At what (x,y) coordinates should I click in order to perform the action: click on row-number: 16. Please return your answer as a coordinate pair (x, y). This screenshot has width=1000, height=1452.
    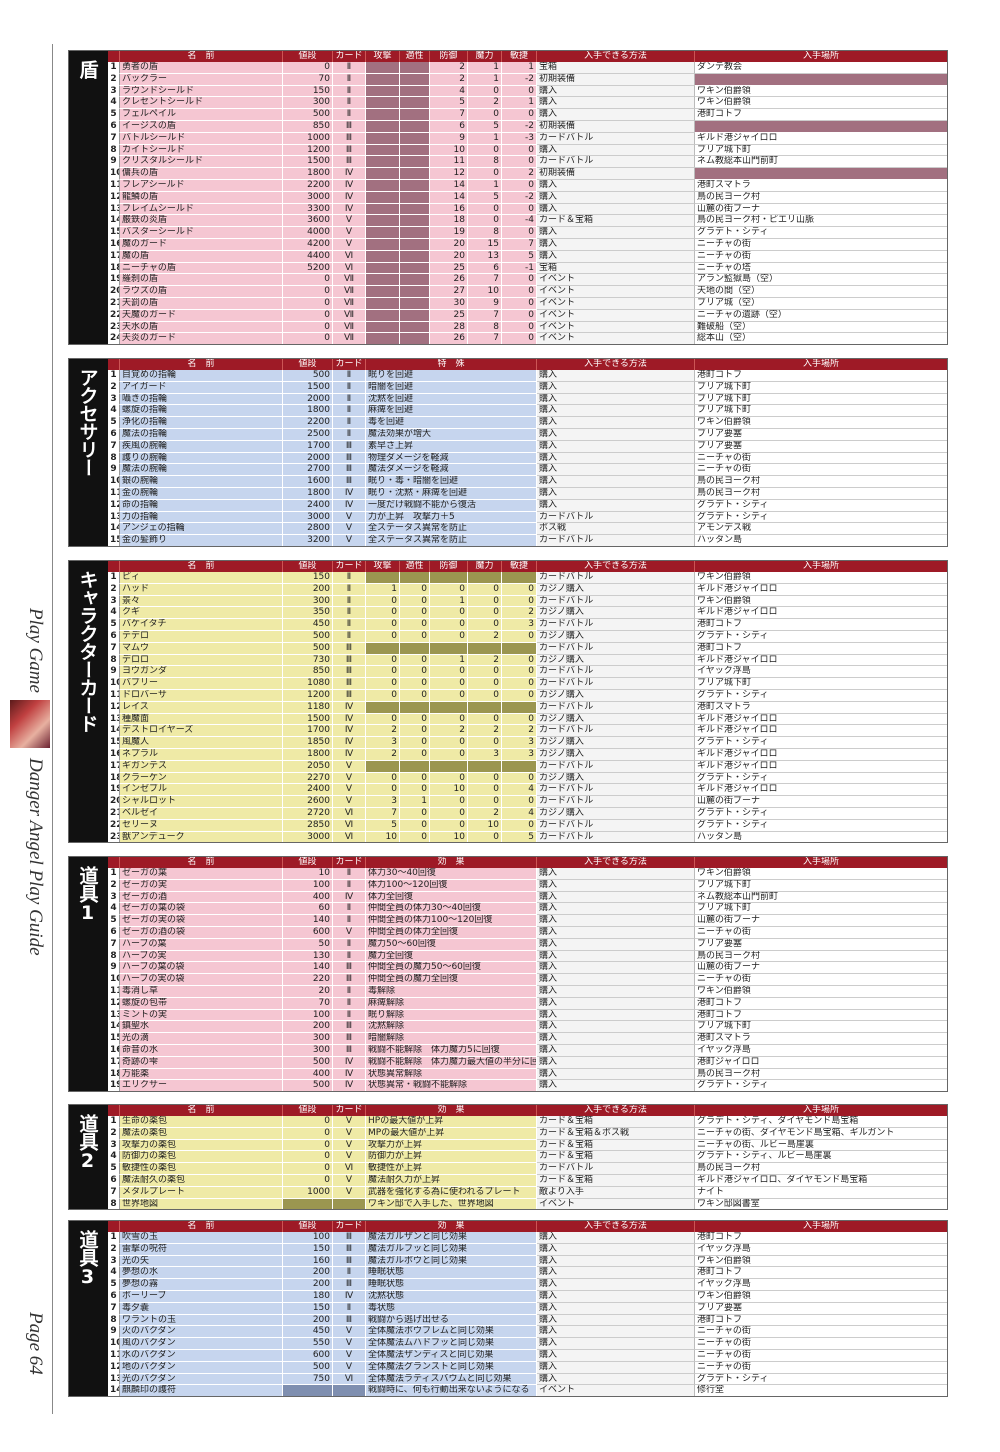
    Looking at the image, I should click on (114, 755).